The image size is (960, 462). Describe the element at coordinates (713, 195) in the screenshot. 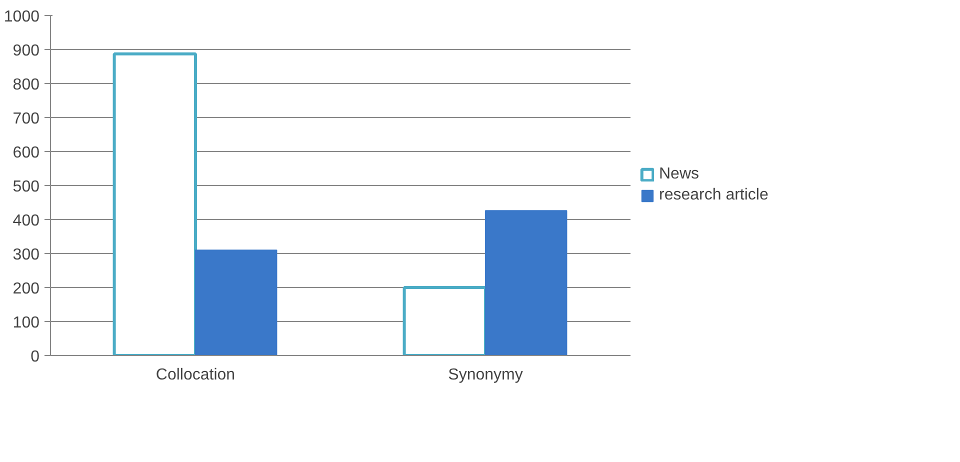

I see `legend-label: research article` at that location.